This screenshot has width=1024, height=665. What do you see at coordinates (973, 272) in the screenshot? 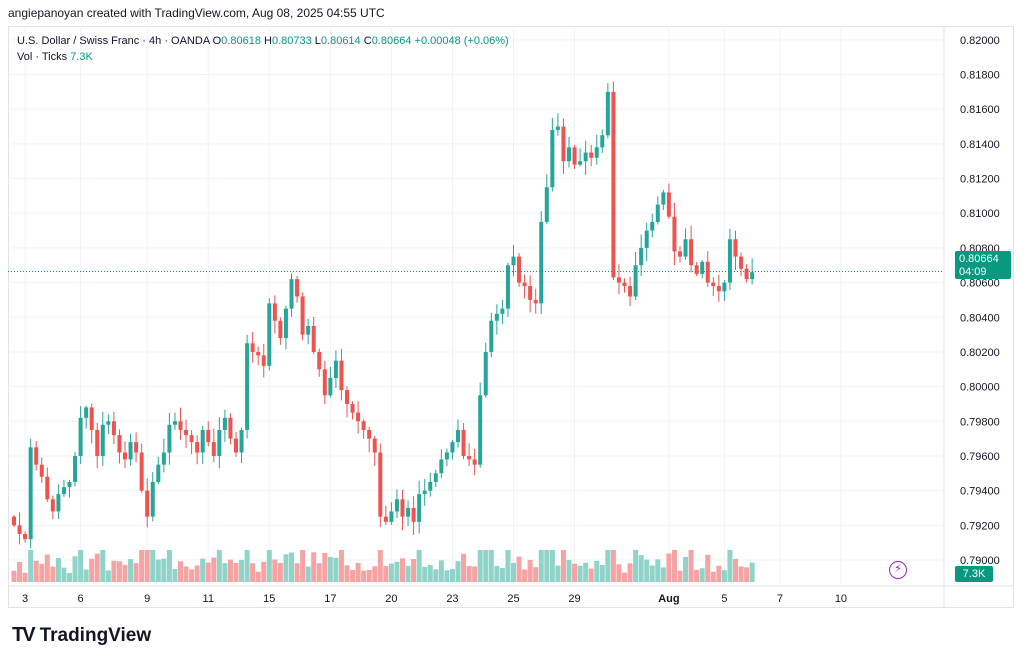
I see `bar-countdown: 04:09` at bounding box center [973, 272].